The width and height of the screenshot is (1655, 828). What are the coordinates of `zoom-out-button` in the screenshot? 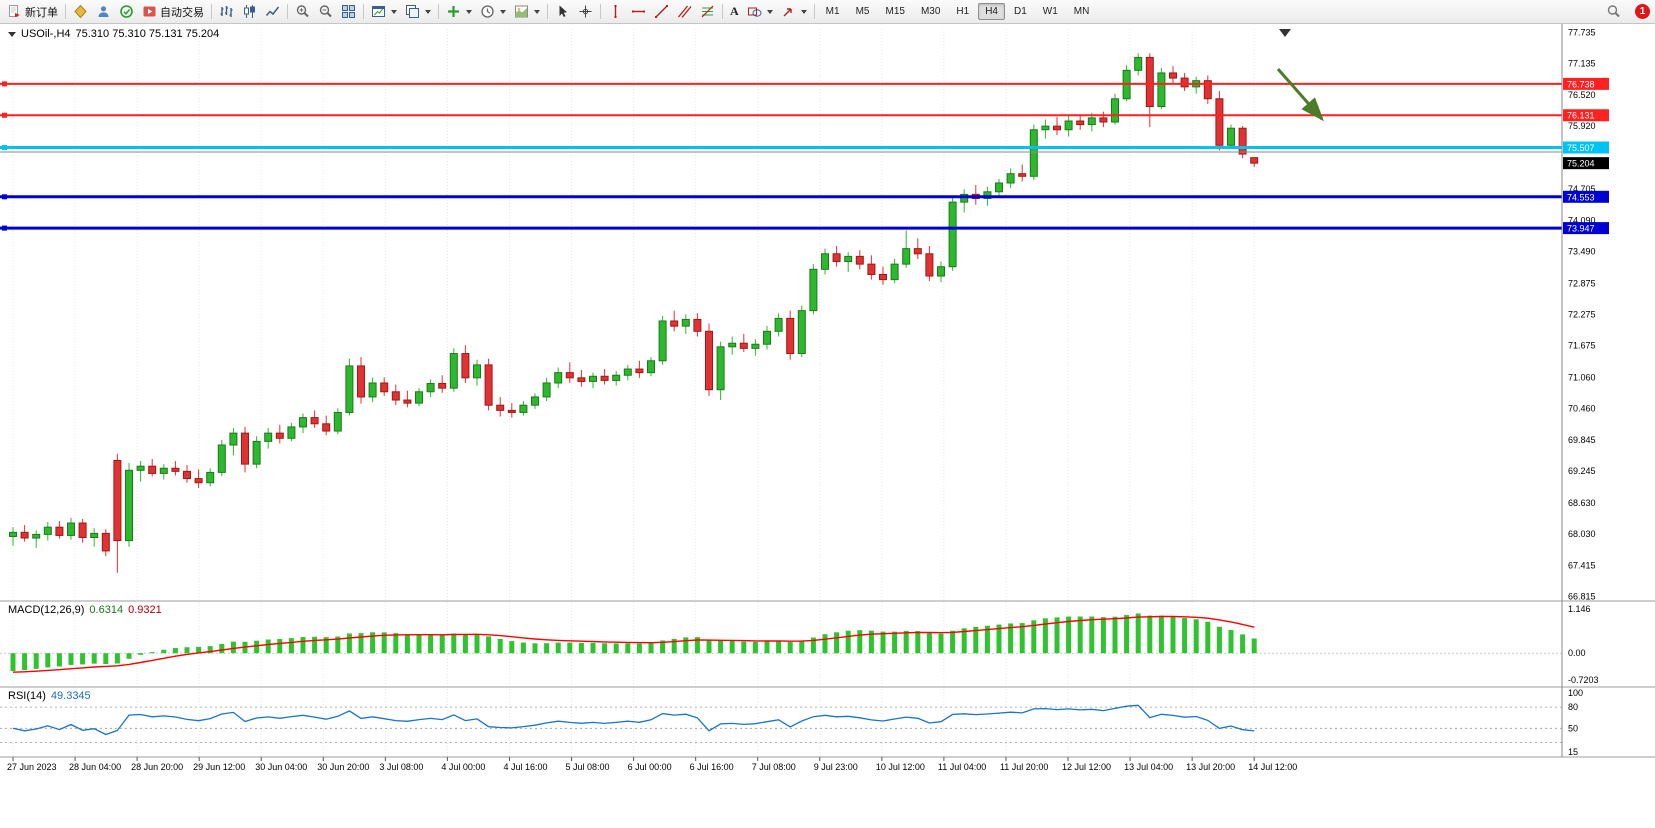 It's located at (325, 11).